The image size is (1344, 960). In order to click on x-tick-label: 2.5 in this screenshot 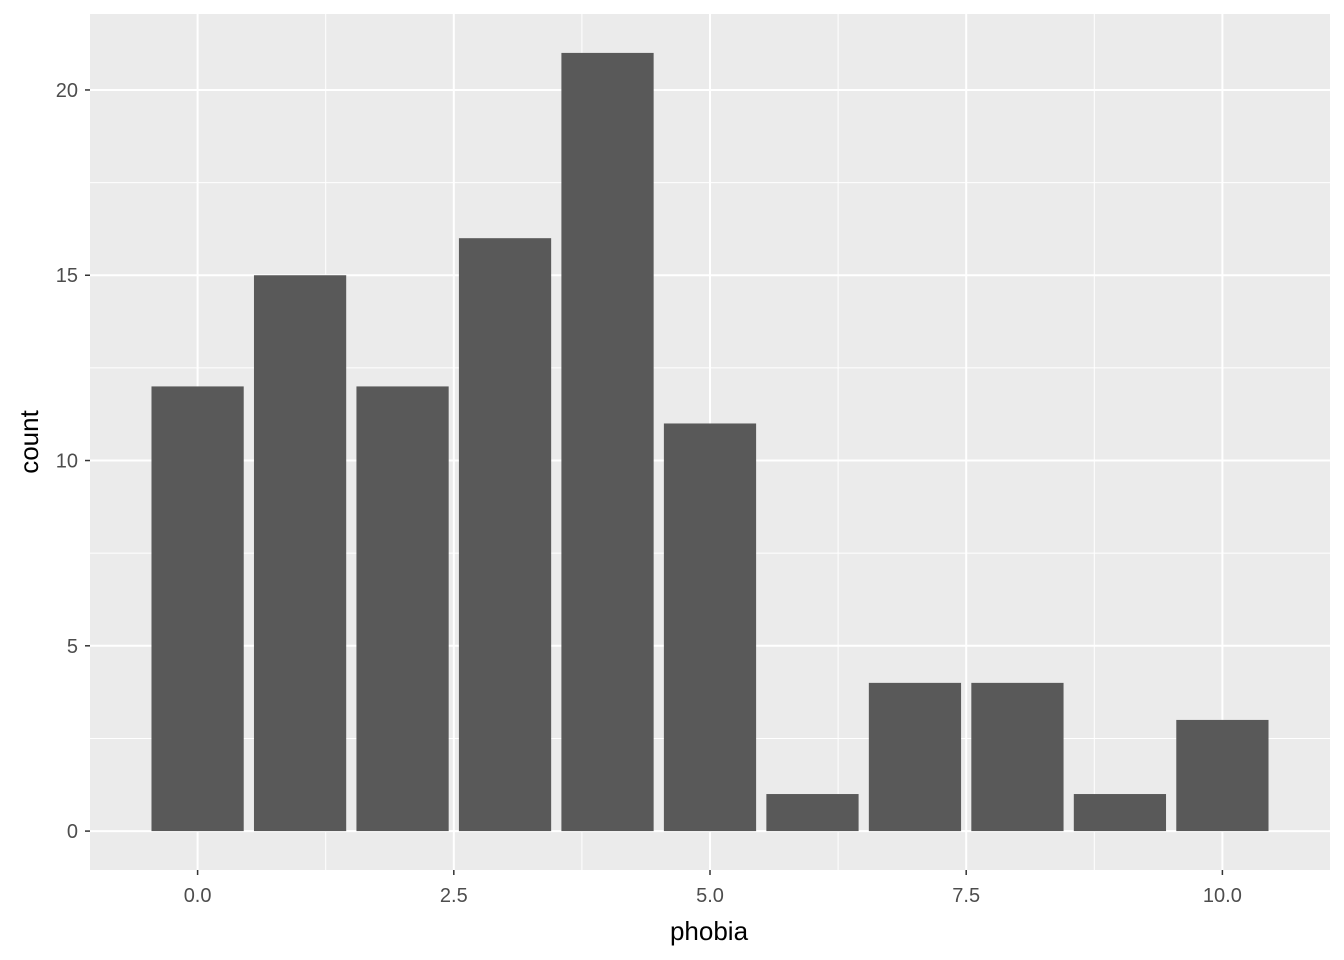, I will do `click(454, 896)`.